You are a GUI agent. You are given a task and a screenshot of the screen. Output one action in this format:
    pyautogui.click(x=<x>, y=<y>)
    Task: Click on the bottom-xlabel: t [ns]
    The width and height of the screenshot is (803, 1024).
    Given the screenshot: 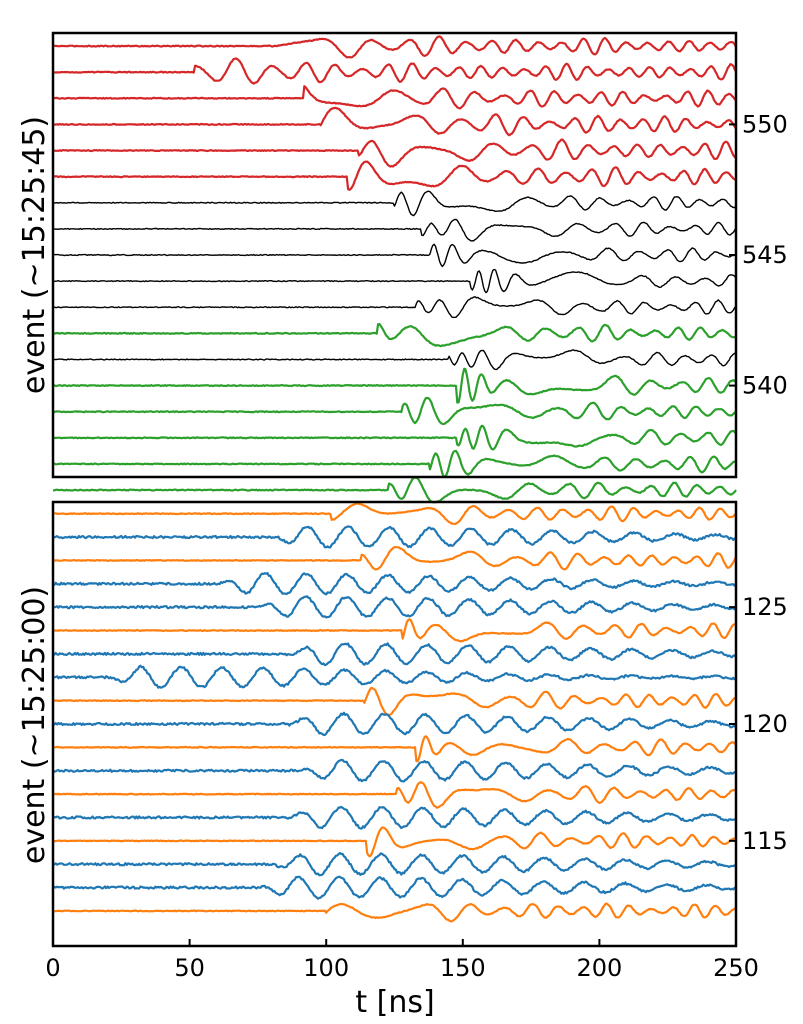 What is the action you would take?
    pyautogui.click(x=394, y=1002)
    